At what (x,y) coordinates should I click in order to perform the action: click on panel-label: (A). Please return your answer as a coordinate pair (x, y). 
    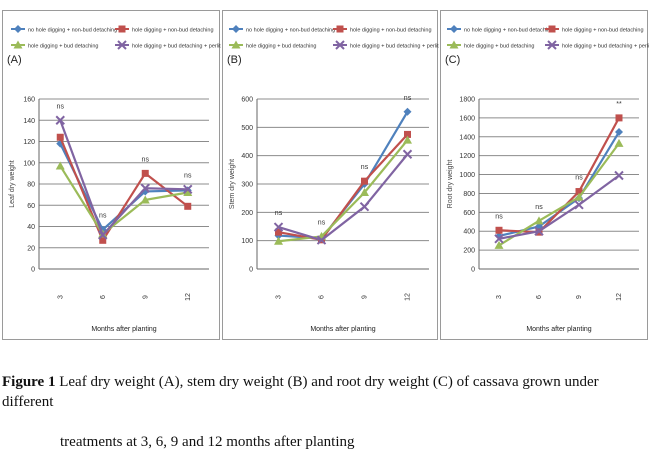
    Looking at the image, I should click on (14, 60).